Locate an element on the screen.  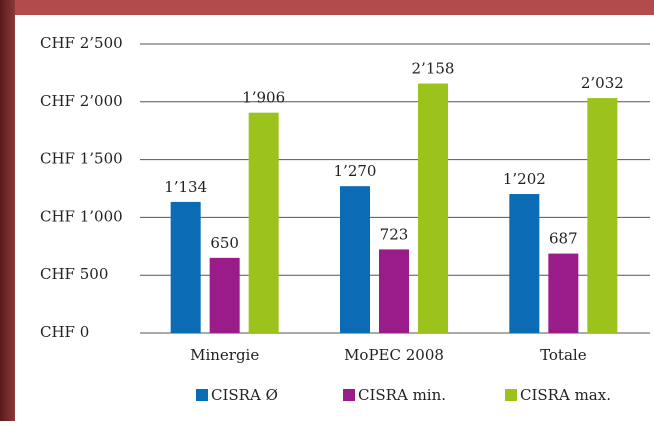
y-tick-label: CHF 1’000 is located at coordinates (81, 216).